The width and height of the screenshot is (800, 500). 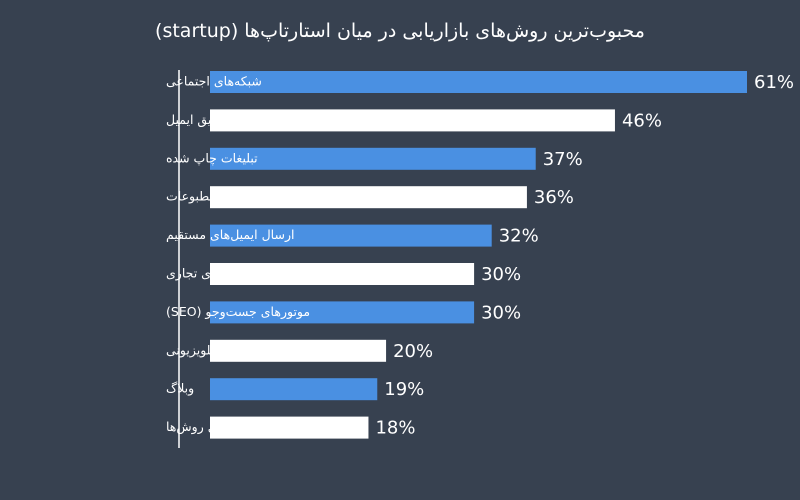 I want to click on value-label: 46%, so click(x=642, y=120).